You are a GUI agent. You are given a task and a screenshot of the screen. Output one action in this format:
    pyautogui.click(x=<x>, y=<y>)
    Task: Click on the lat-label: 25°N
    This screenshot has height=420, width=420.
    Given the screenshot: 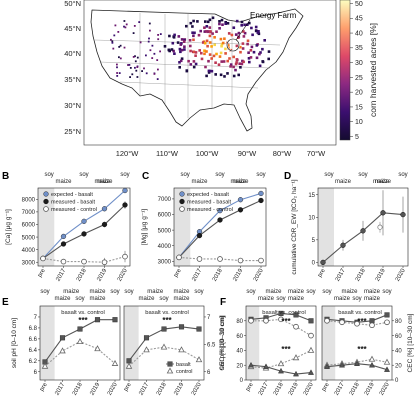 What is the action you would take?
    pyautogui.click(x=72, y=131)
    